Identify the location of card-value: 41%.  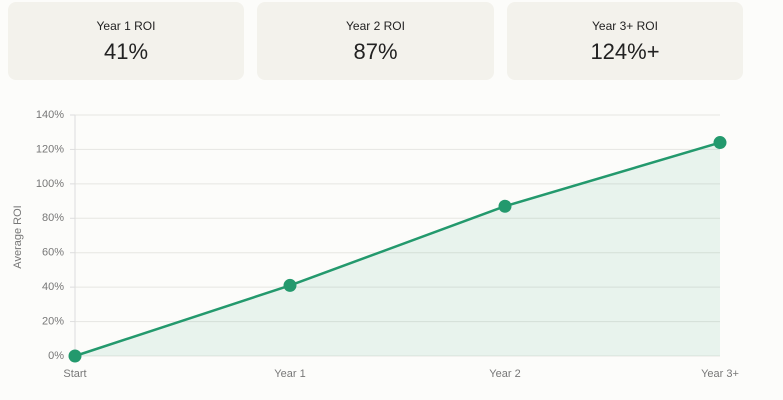
(126, 51).